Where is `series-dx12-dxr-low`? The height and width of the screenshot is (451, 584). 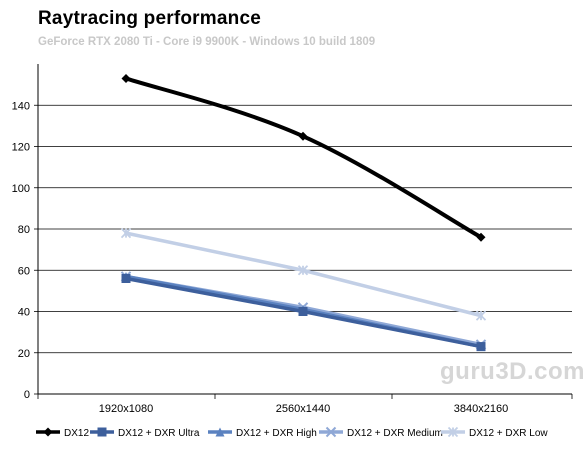
series-dx12-dxr-low is located at coordinates (303, 274).